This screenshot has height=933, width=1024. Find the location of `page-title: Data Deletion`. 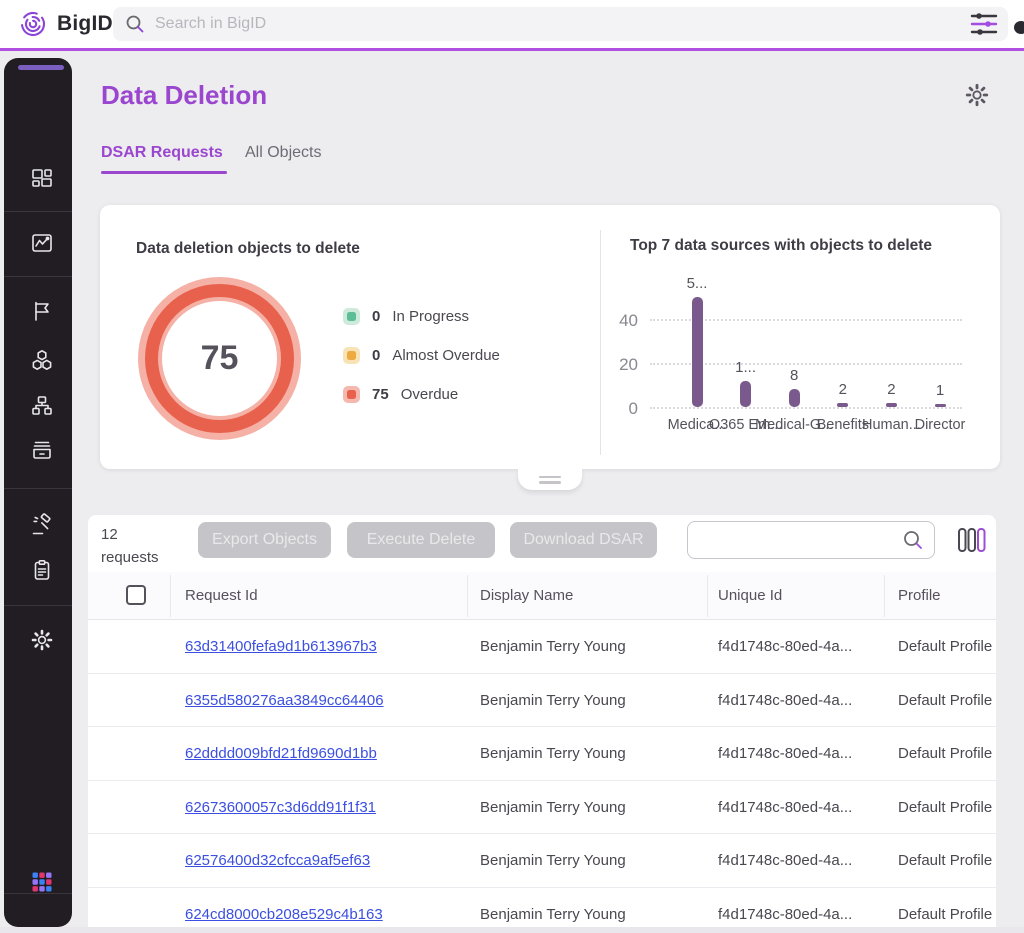

page-title: Data Deletion is located at coordinates (184, 95).